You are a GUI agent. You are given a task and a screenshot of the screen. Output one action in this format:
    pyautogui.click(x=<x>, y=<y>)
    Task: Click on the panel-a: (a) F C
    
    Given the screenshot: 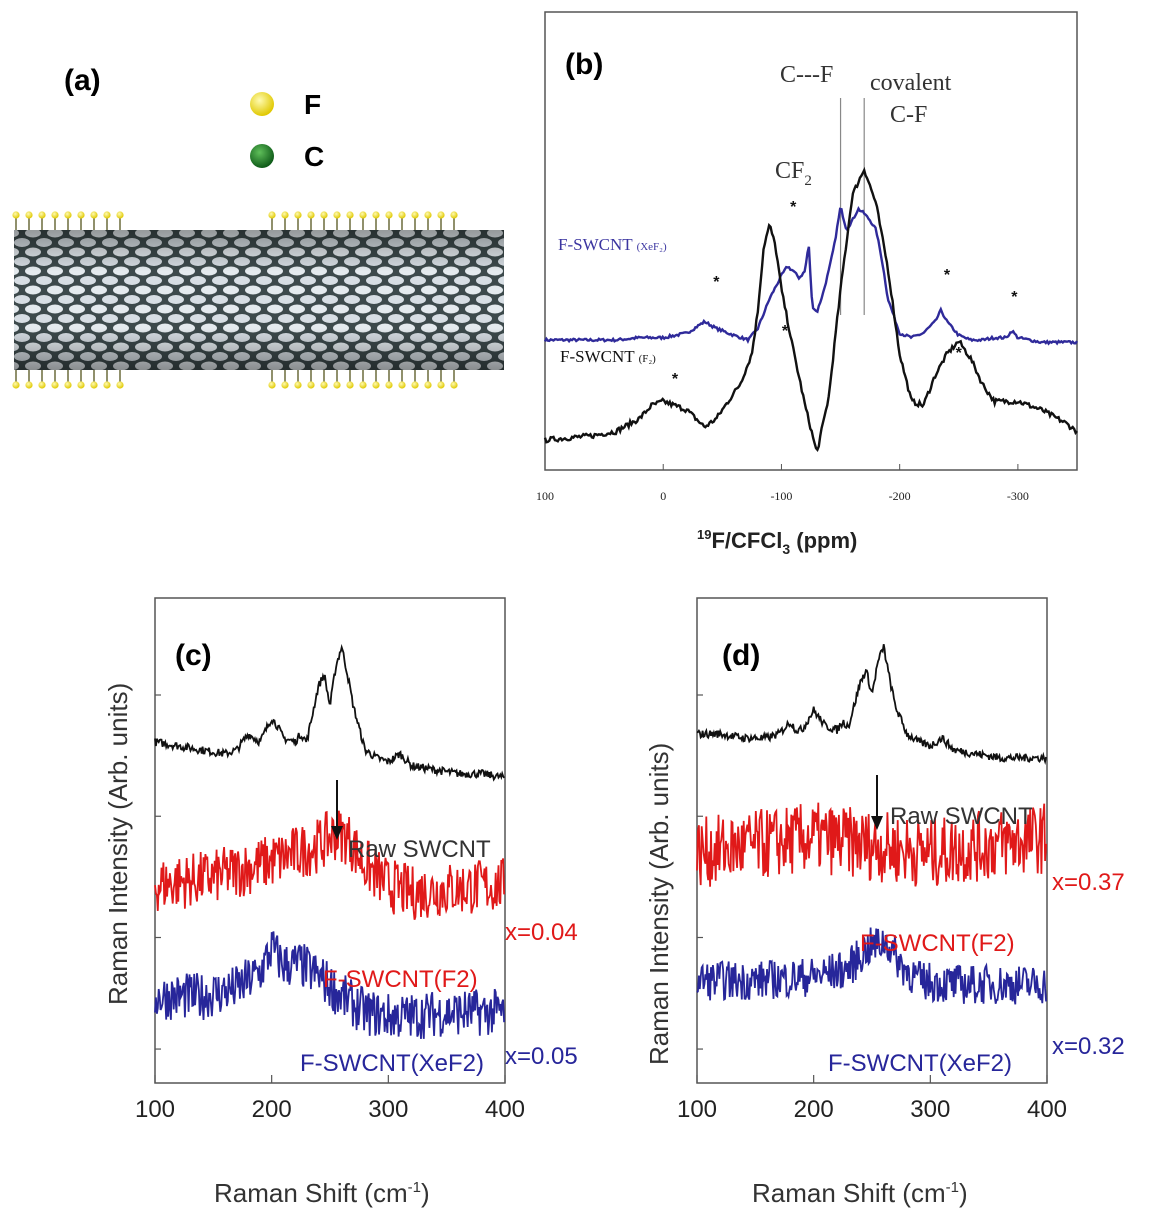 What is the action you would take?
    pyautogui.click(x=258, y=226)
    